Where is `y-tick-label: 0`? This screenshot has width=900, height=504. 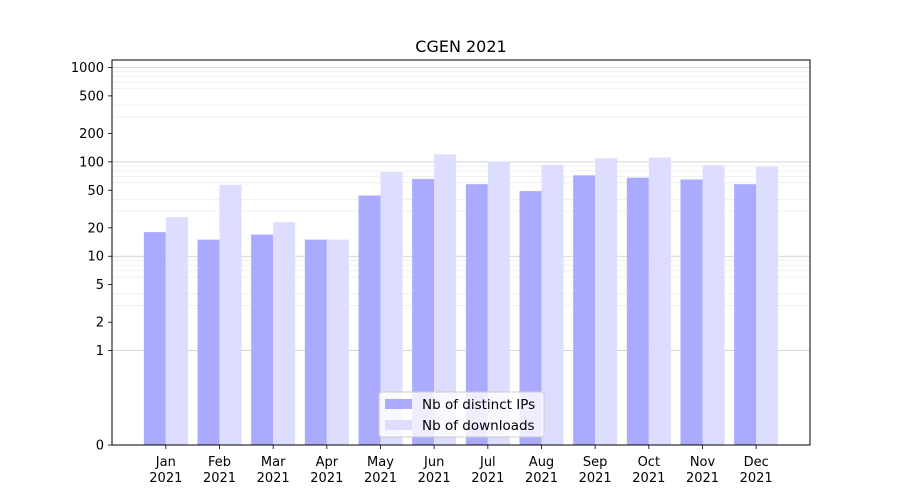
y-tick-label: 0 is located at coordinates (100, 446).